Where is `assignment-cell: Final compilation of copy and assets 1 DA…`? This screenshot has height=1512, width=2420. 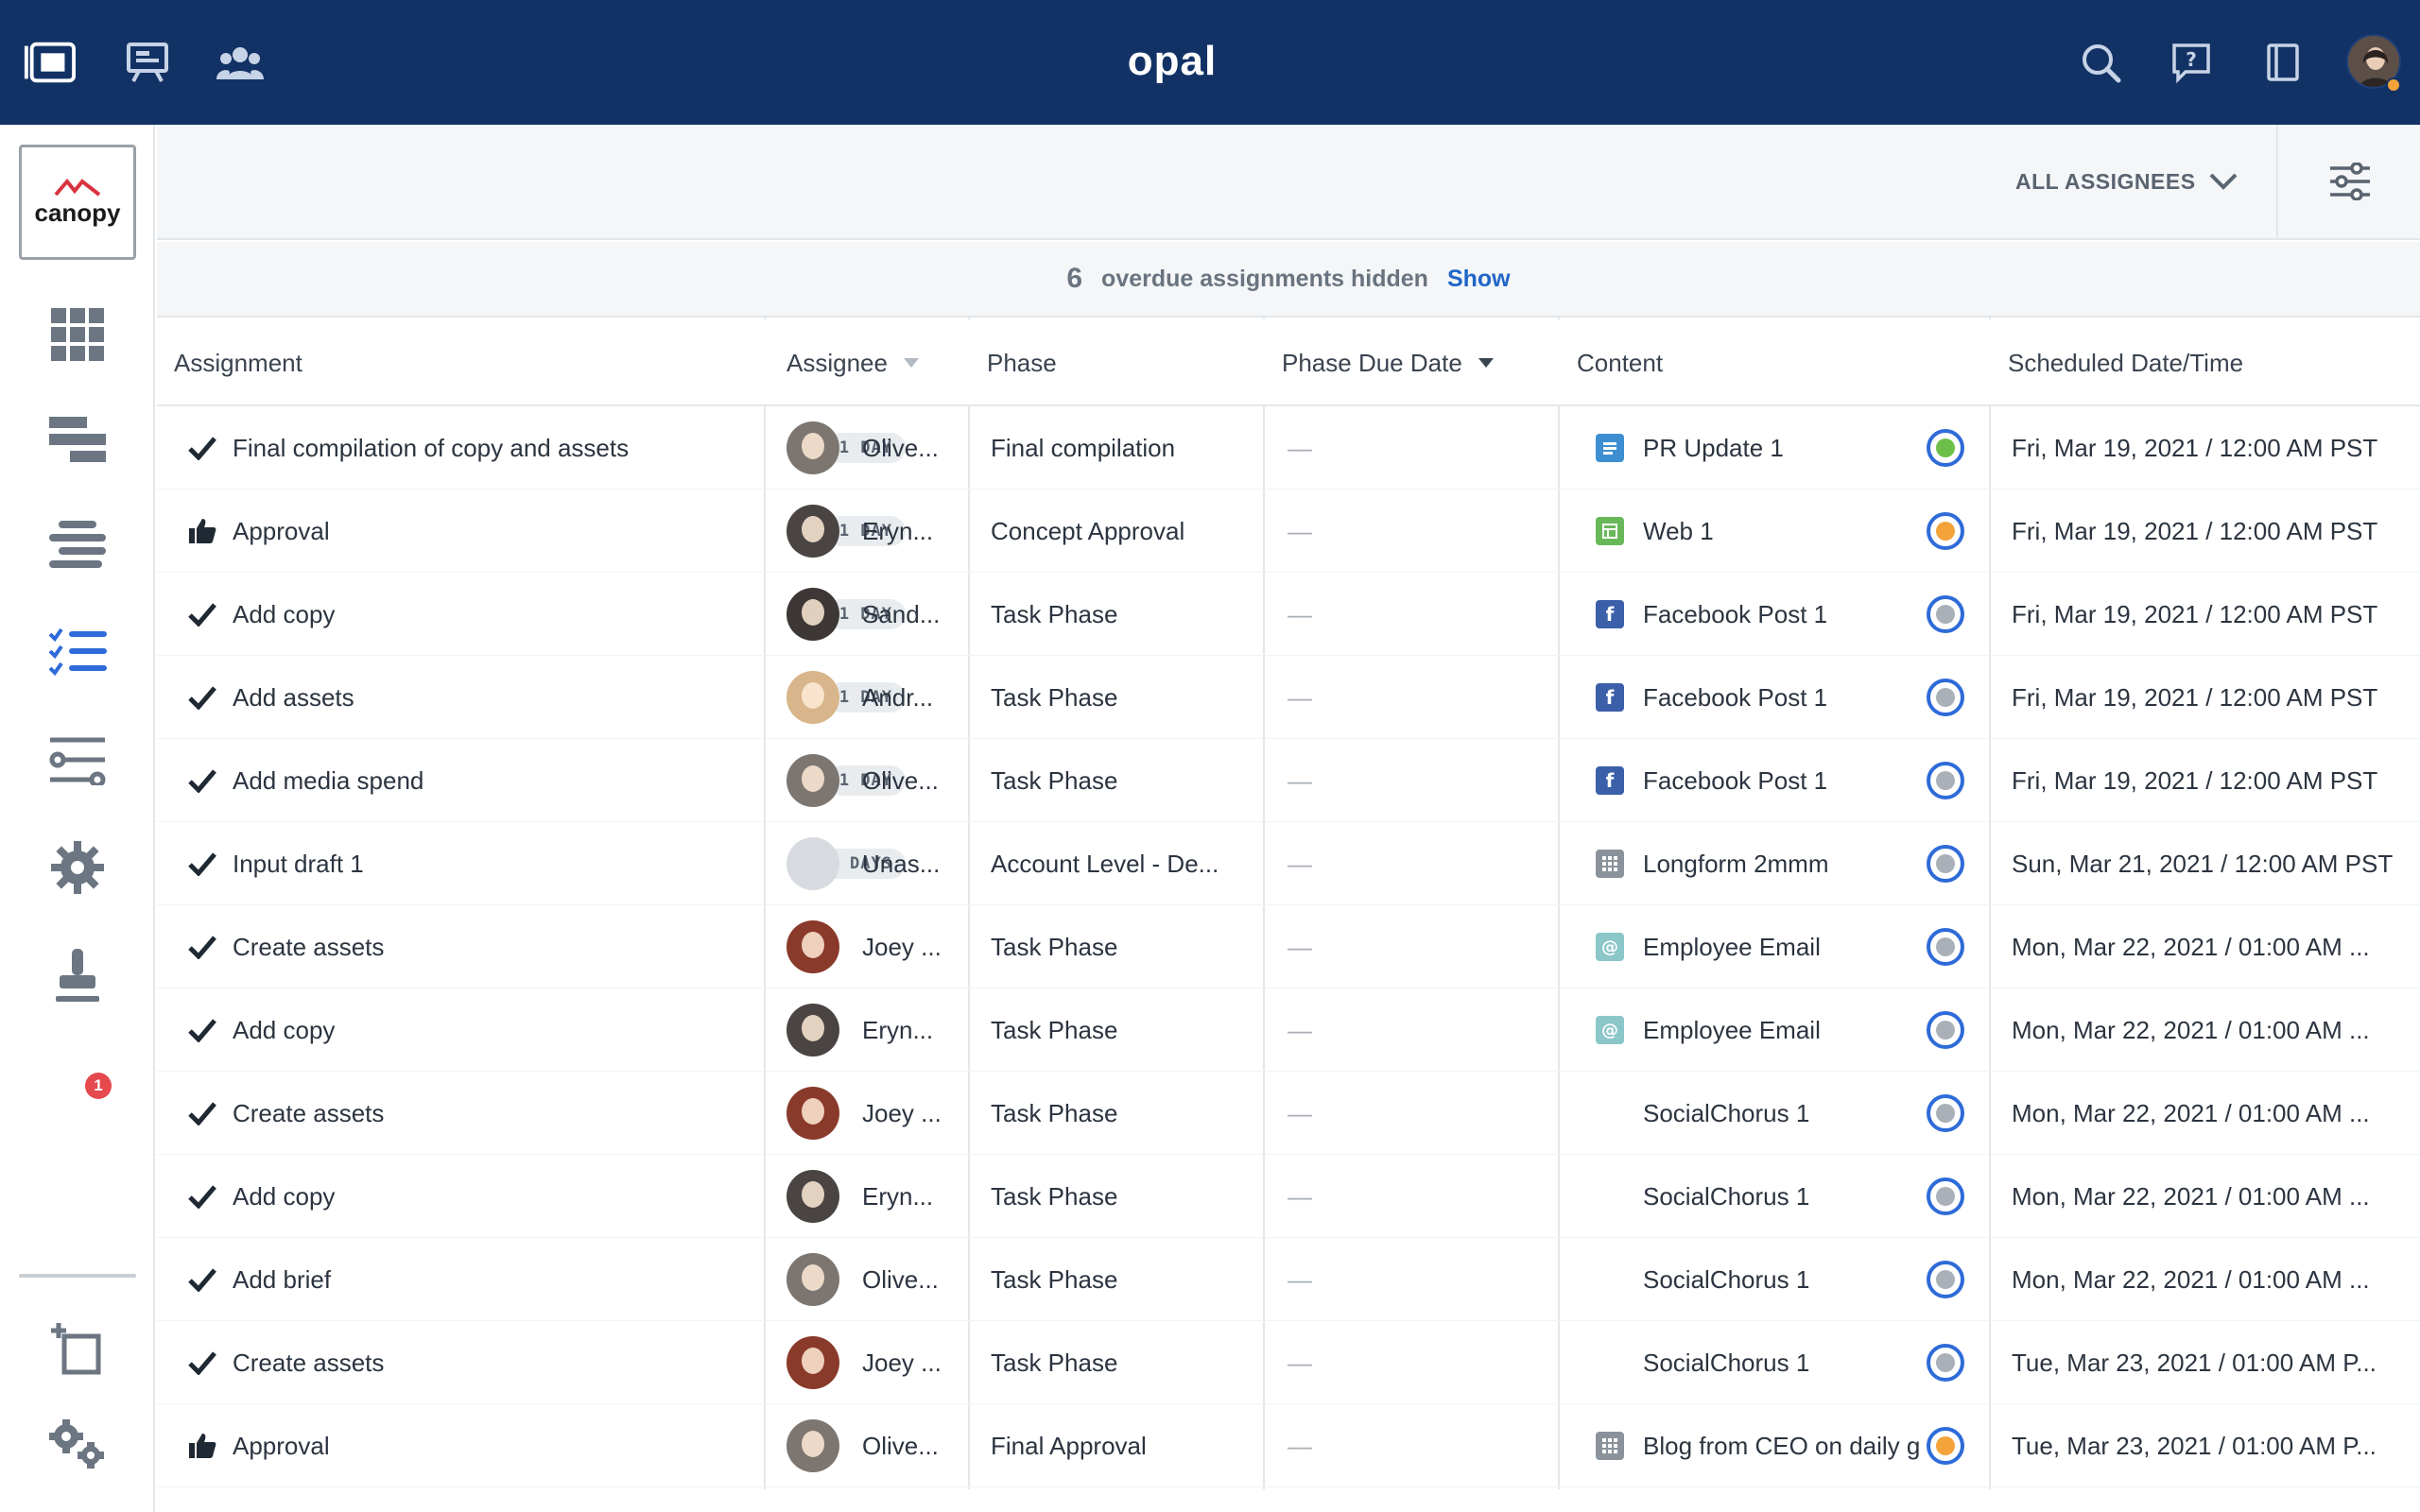 assignment-cell: Final compilation of copy and assets 1 DA… is located at coordinates (549, 448).